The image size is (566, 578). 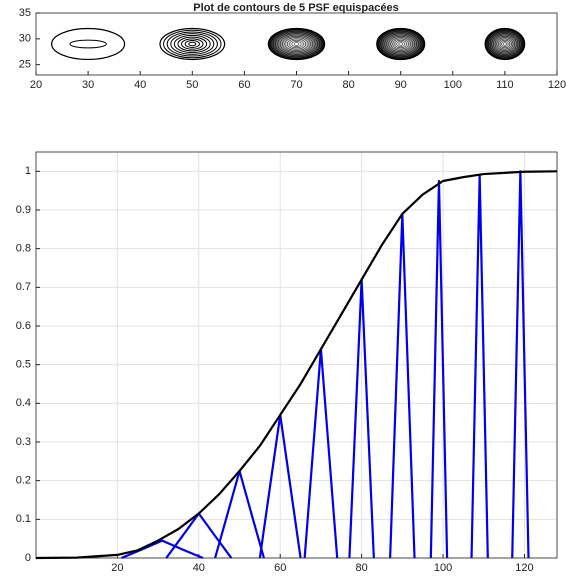 I want to click on y-tick-label: 0.4, so click(x=23, y=403).